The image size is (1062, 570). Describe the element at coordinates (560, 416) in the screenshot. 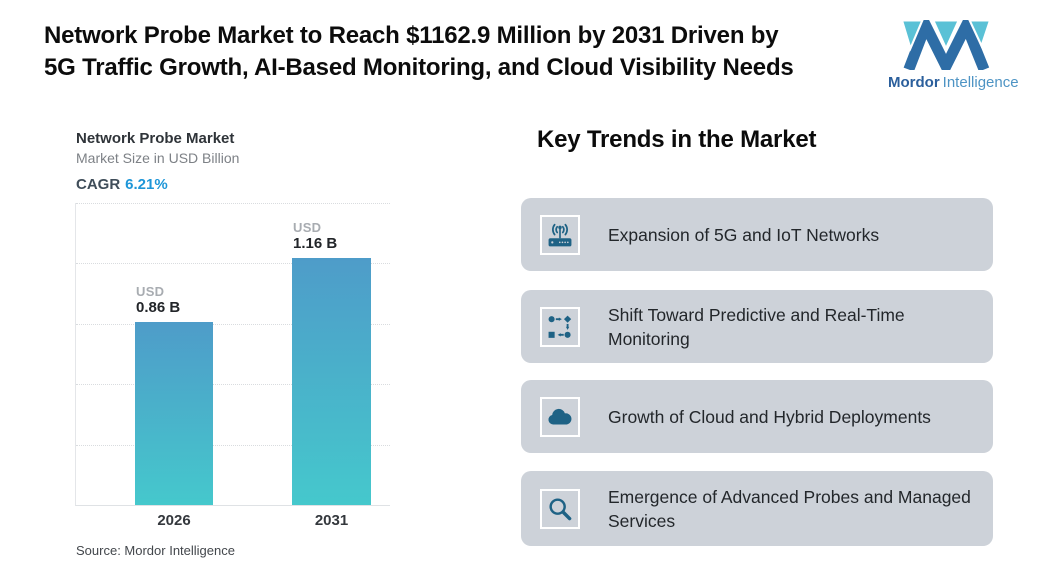

I see `cloud-icon` at that location.